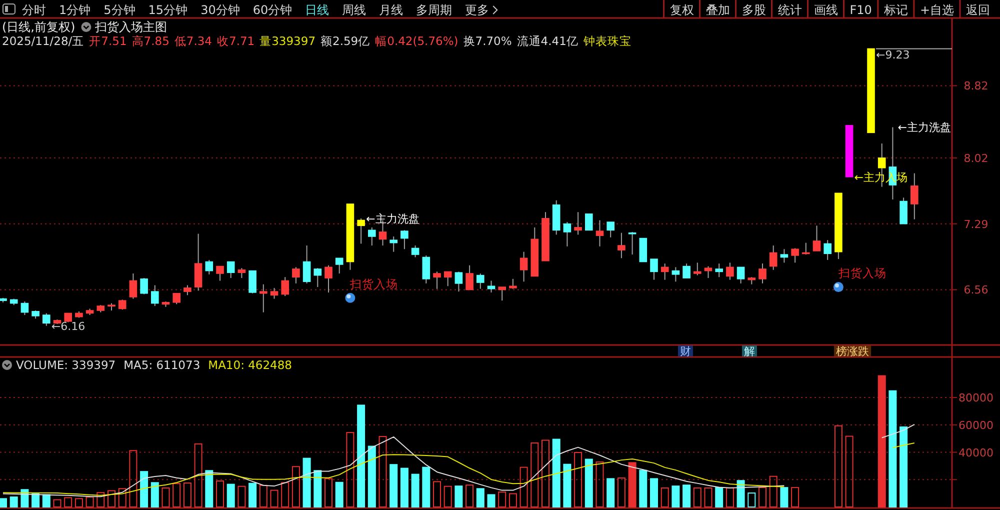 This screenshot has width=1000, height=510. Describe the element at coordinates (718, 10) in the screenshot. I see `text: 叠加` at that location.